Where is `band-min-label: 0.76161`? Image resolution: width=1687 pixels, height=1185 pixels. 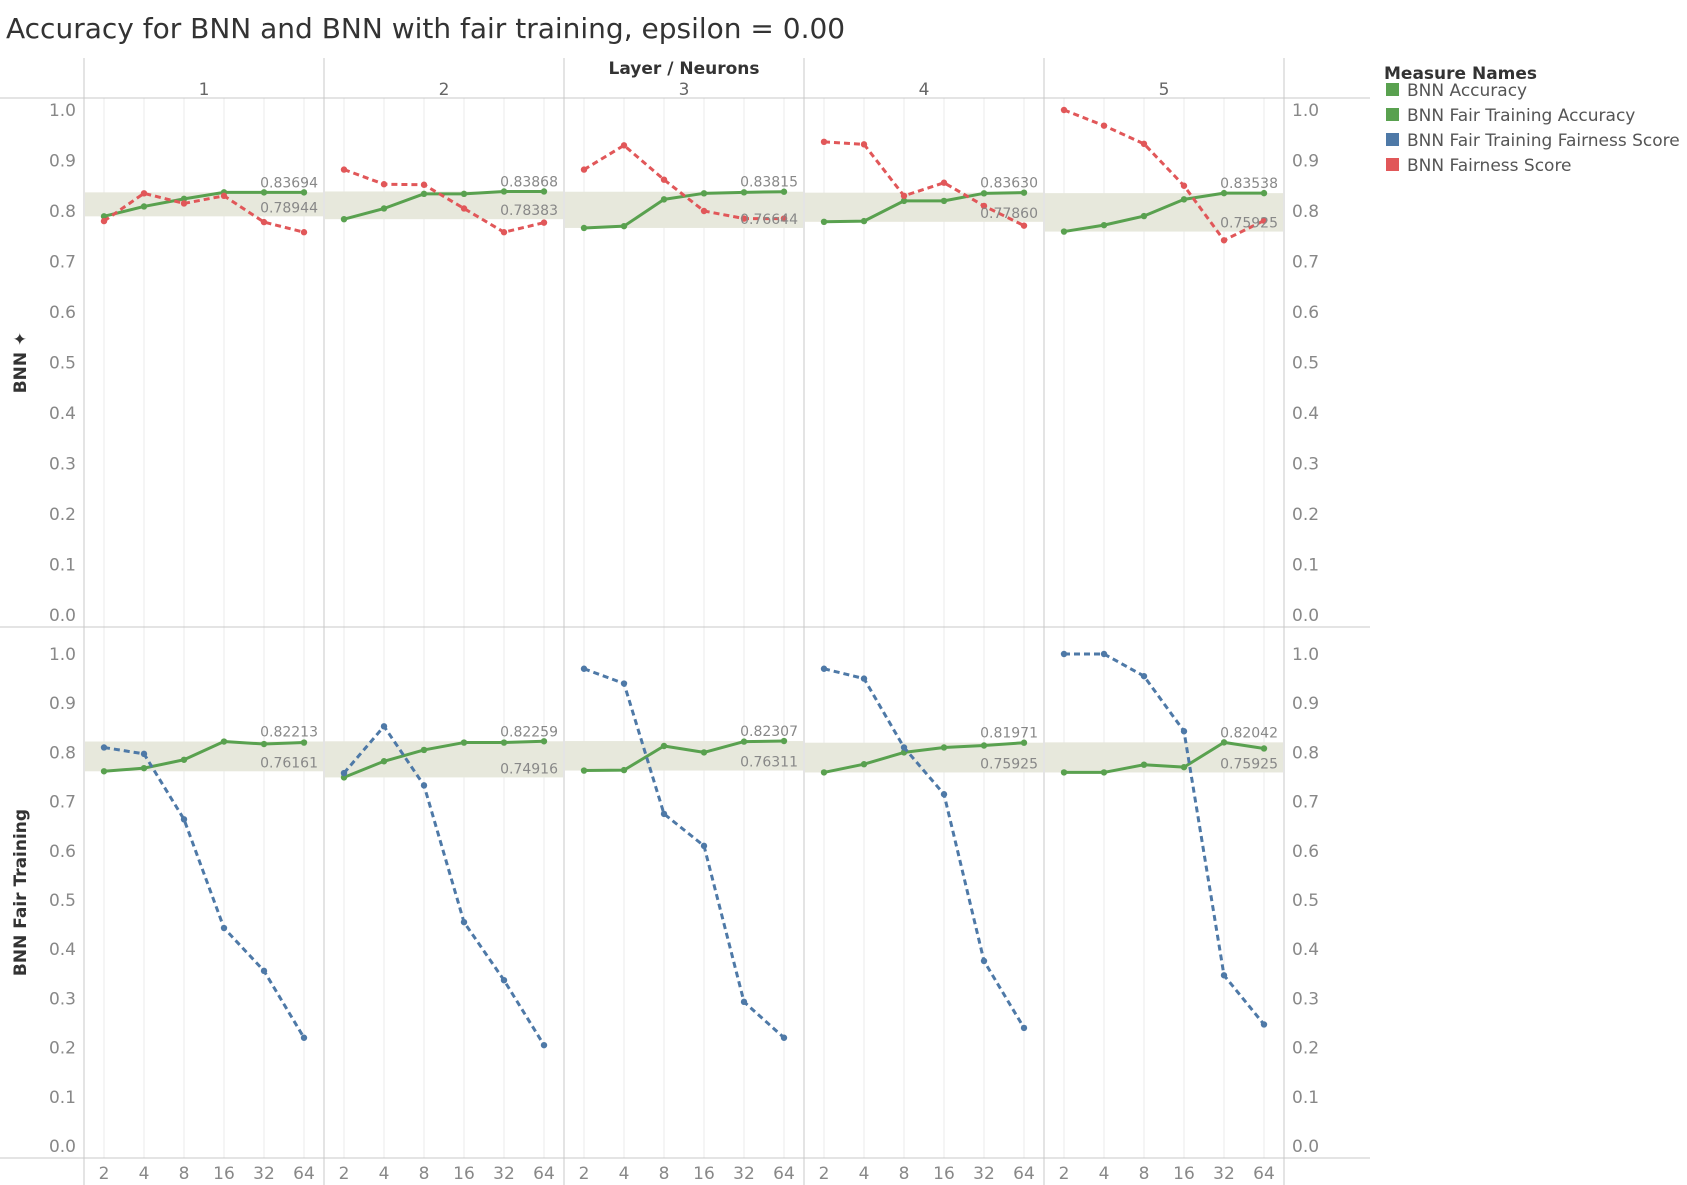
band-min-label: 0.76161 is located at coordinates (289, 763).